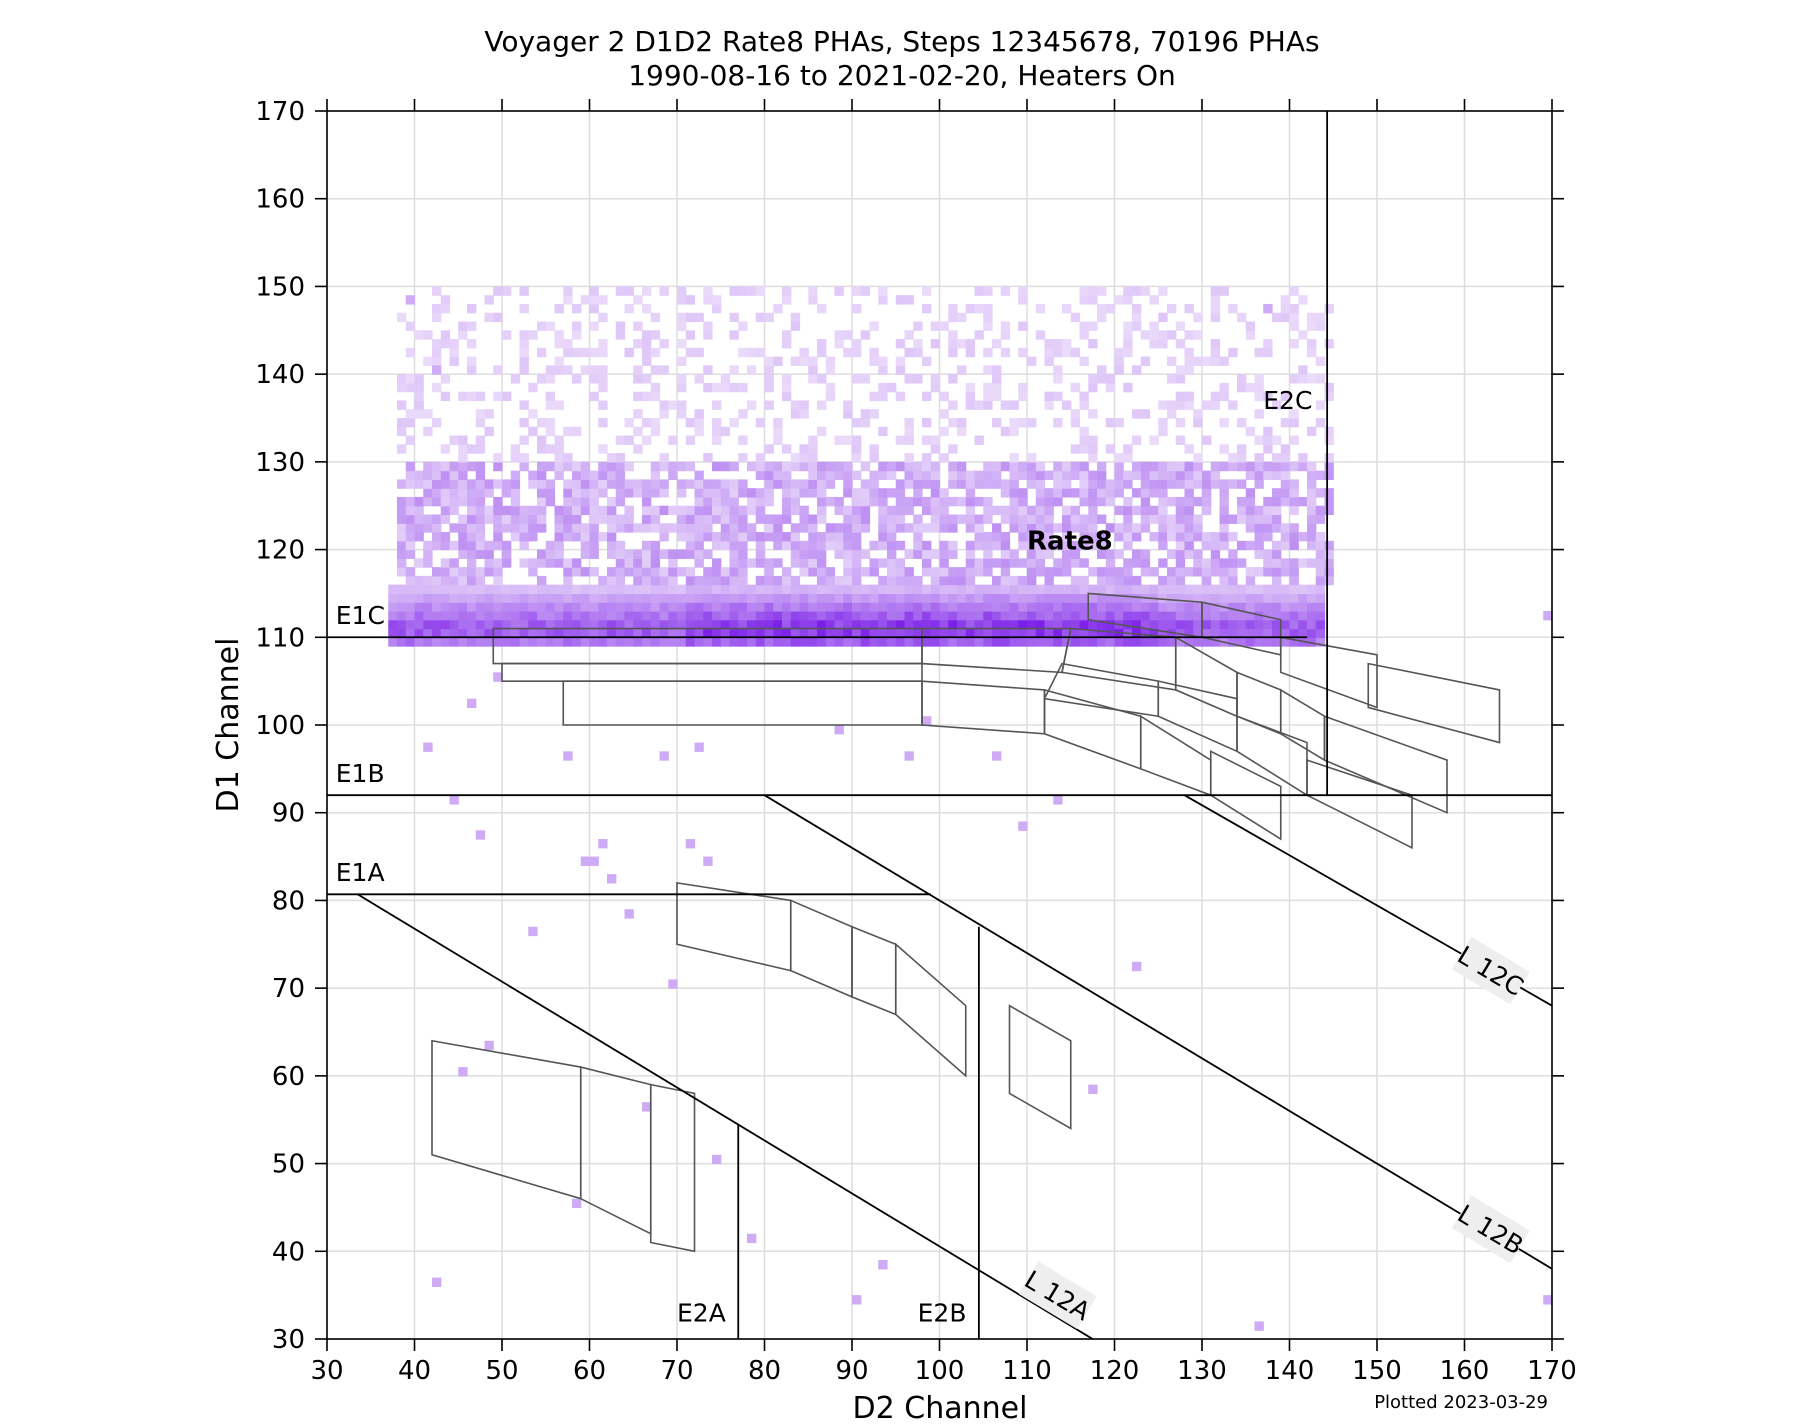  Describe the element at coordinates (699, 747) in the screenshot. I see `scatter-cell` at that location.